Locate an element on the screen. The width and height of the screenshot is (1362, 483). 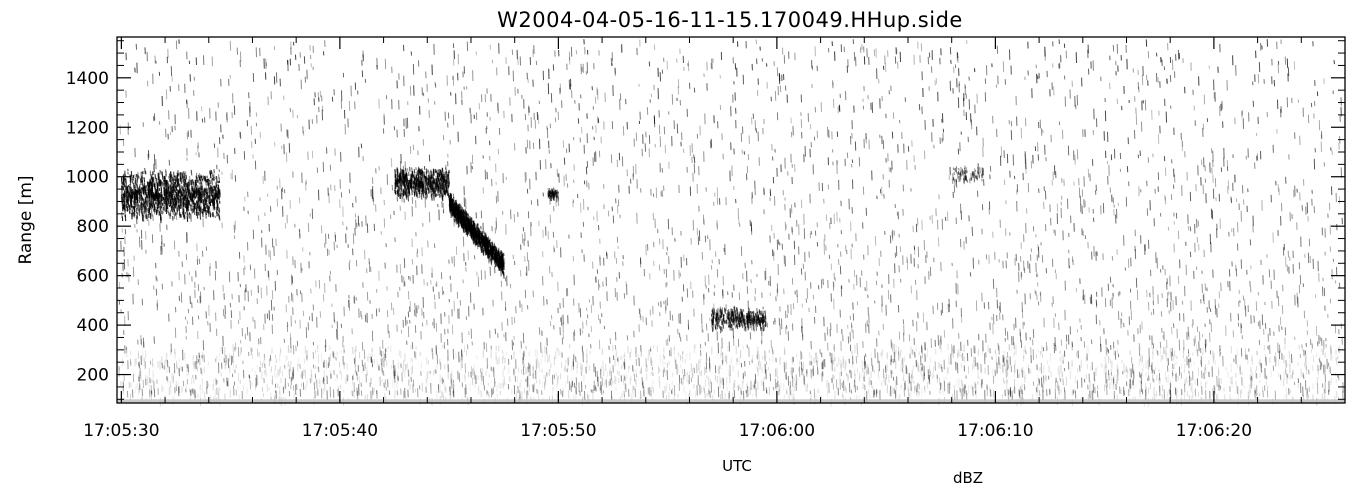
x-tick-label: 17:06:00 is located at coordinates (777, 431).